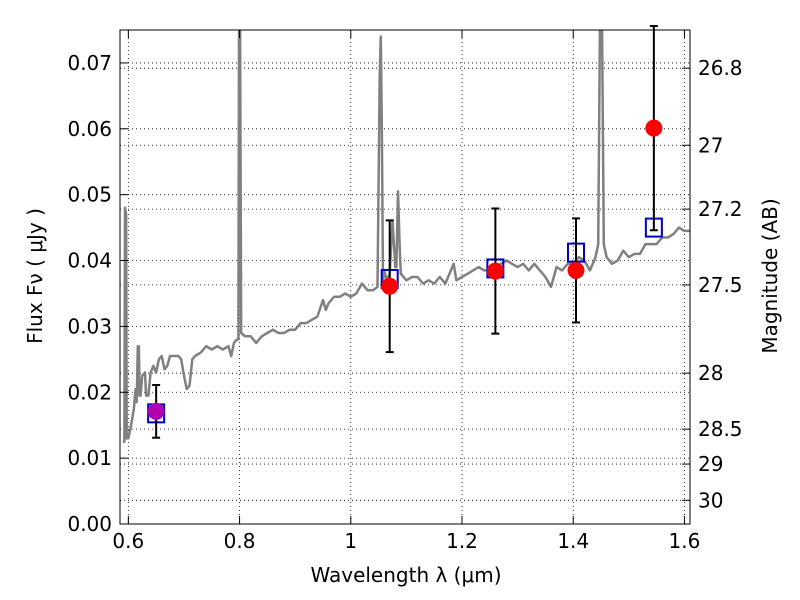 This screenshot has width=800, height=600. I want to click on y-tick-label: 0.03, so click(89, 326).